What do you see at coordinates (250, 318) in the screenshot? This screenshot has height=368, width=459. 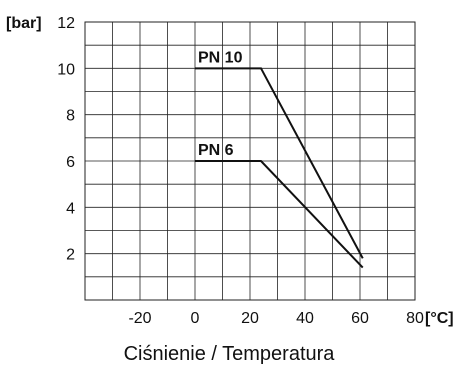 I see `x-tick-label: 20` at bounding box center [250, 318].